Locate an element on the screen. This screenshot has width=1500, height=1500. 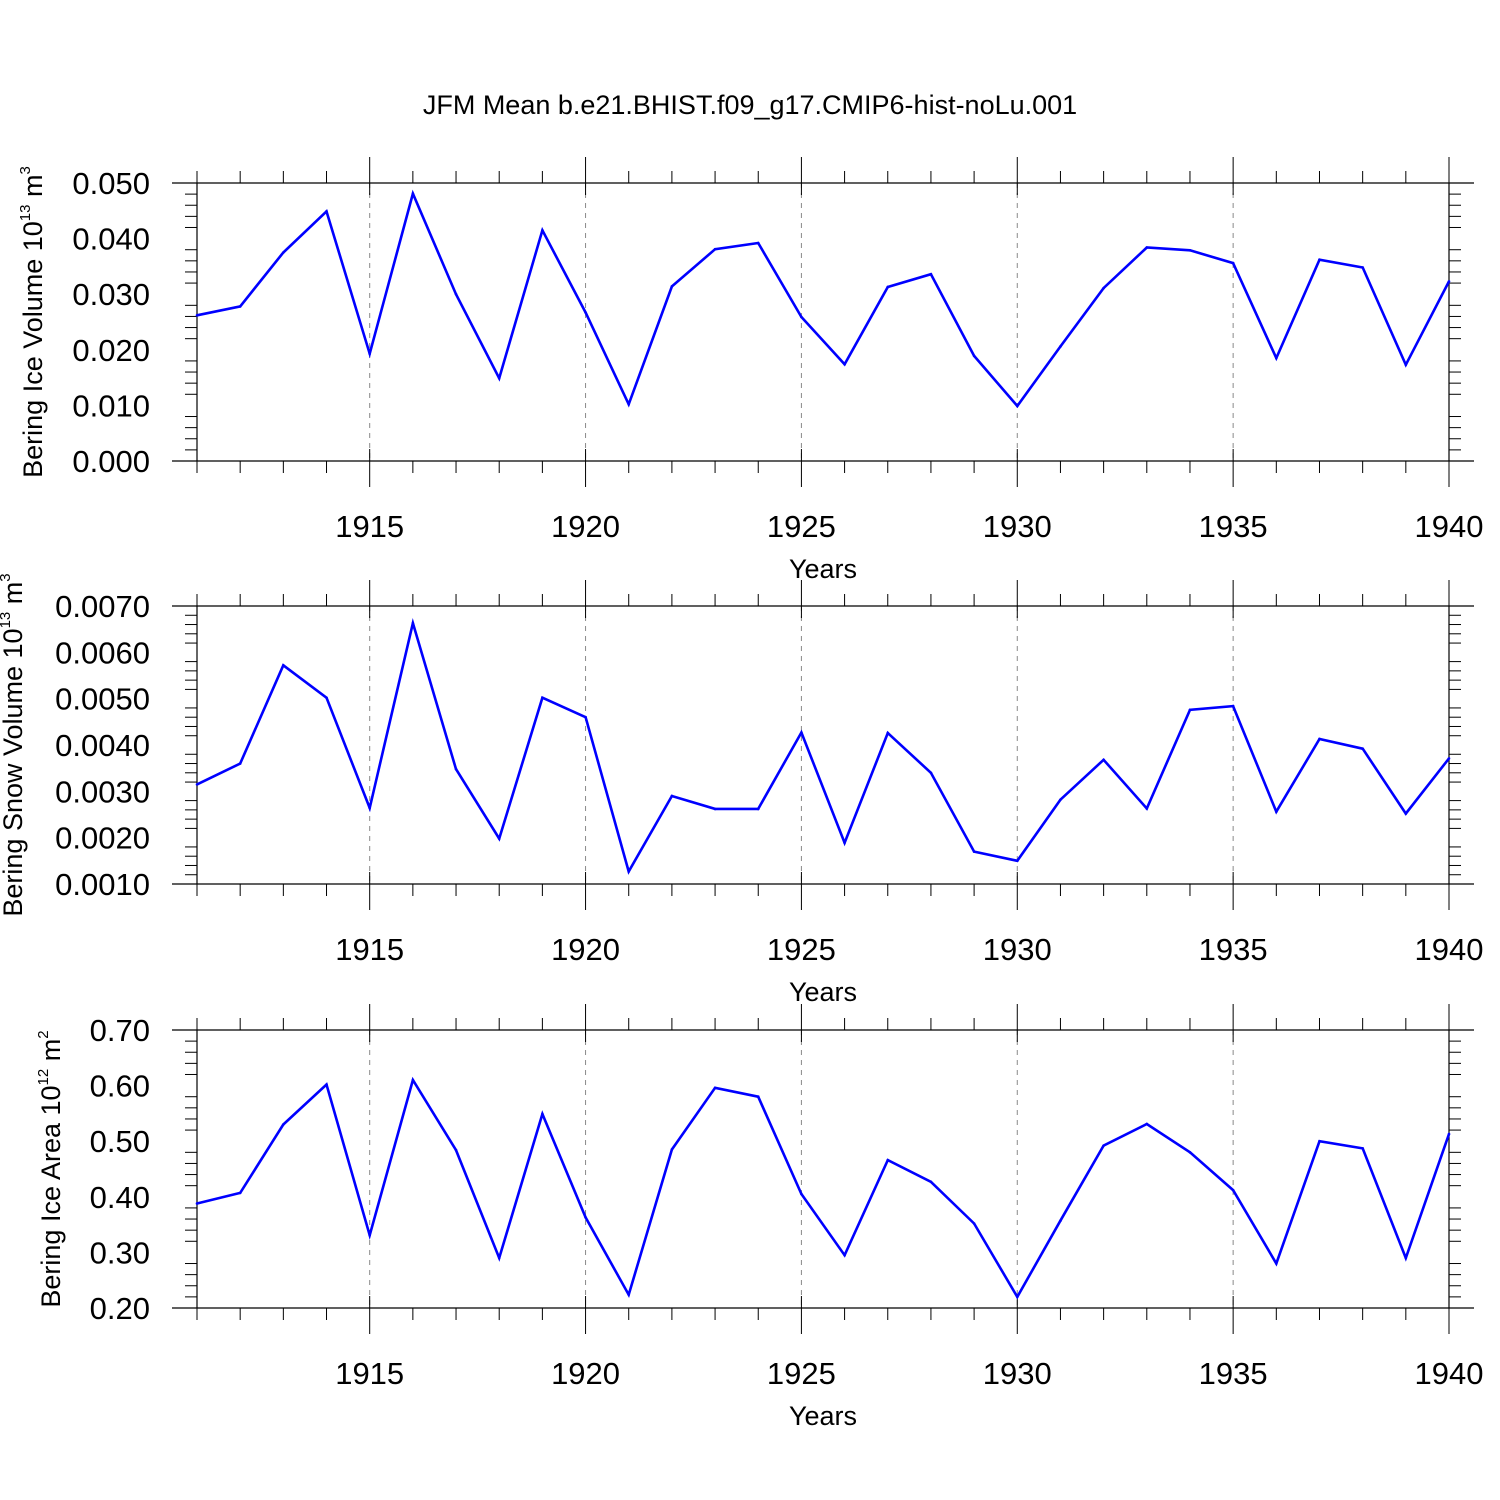
y-tick-label: 0.40 is located at coordinates (120, 1197).